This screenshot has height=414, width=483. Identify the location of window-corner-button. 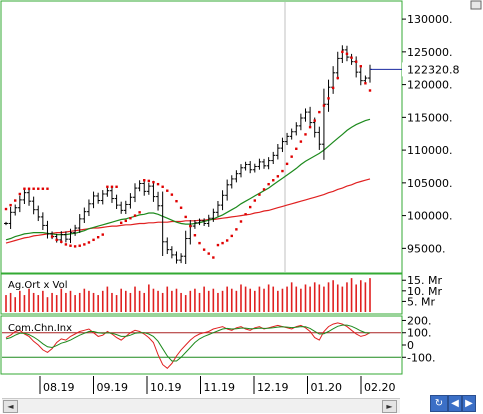
(476, 5).